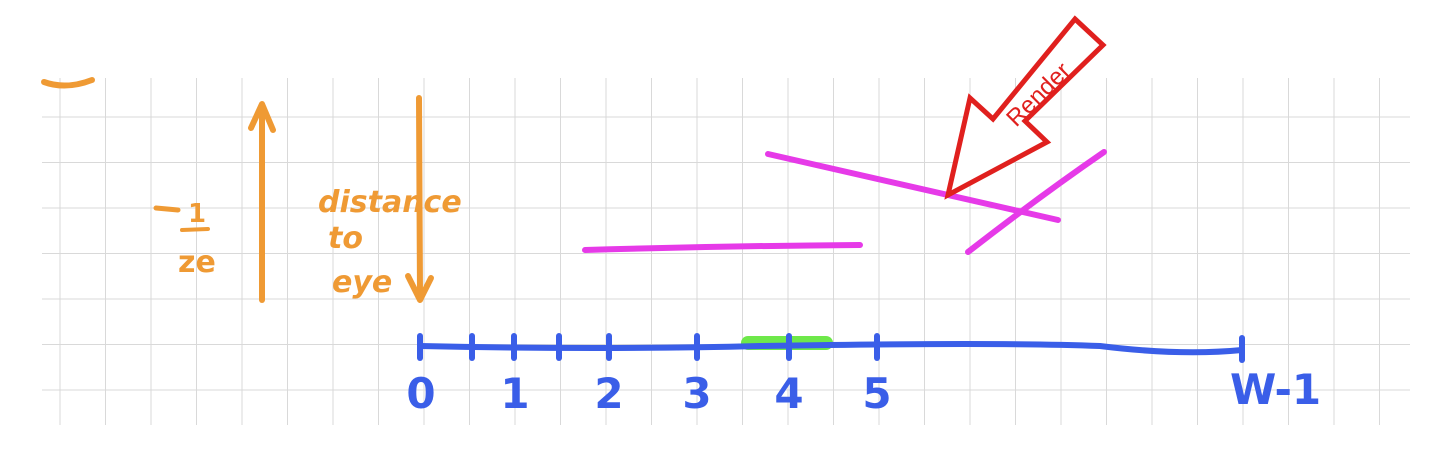 The image size is (1430, 454). What do you see at coordinates (420, 393) in the screenshot?
I see `axis-tick-label: 0` at bounding box center [420, 393].